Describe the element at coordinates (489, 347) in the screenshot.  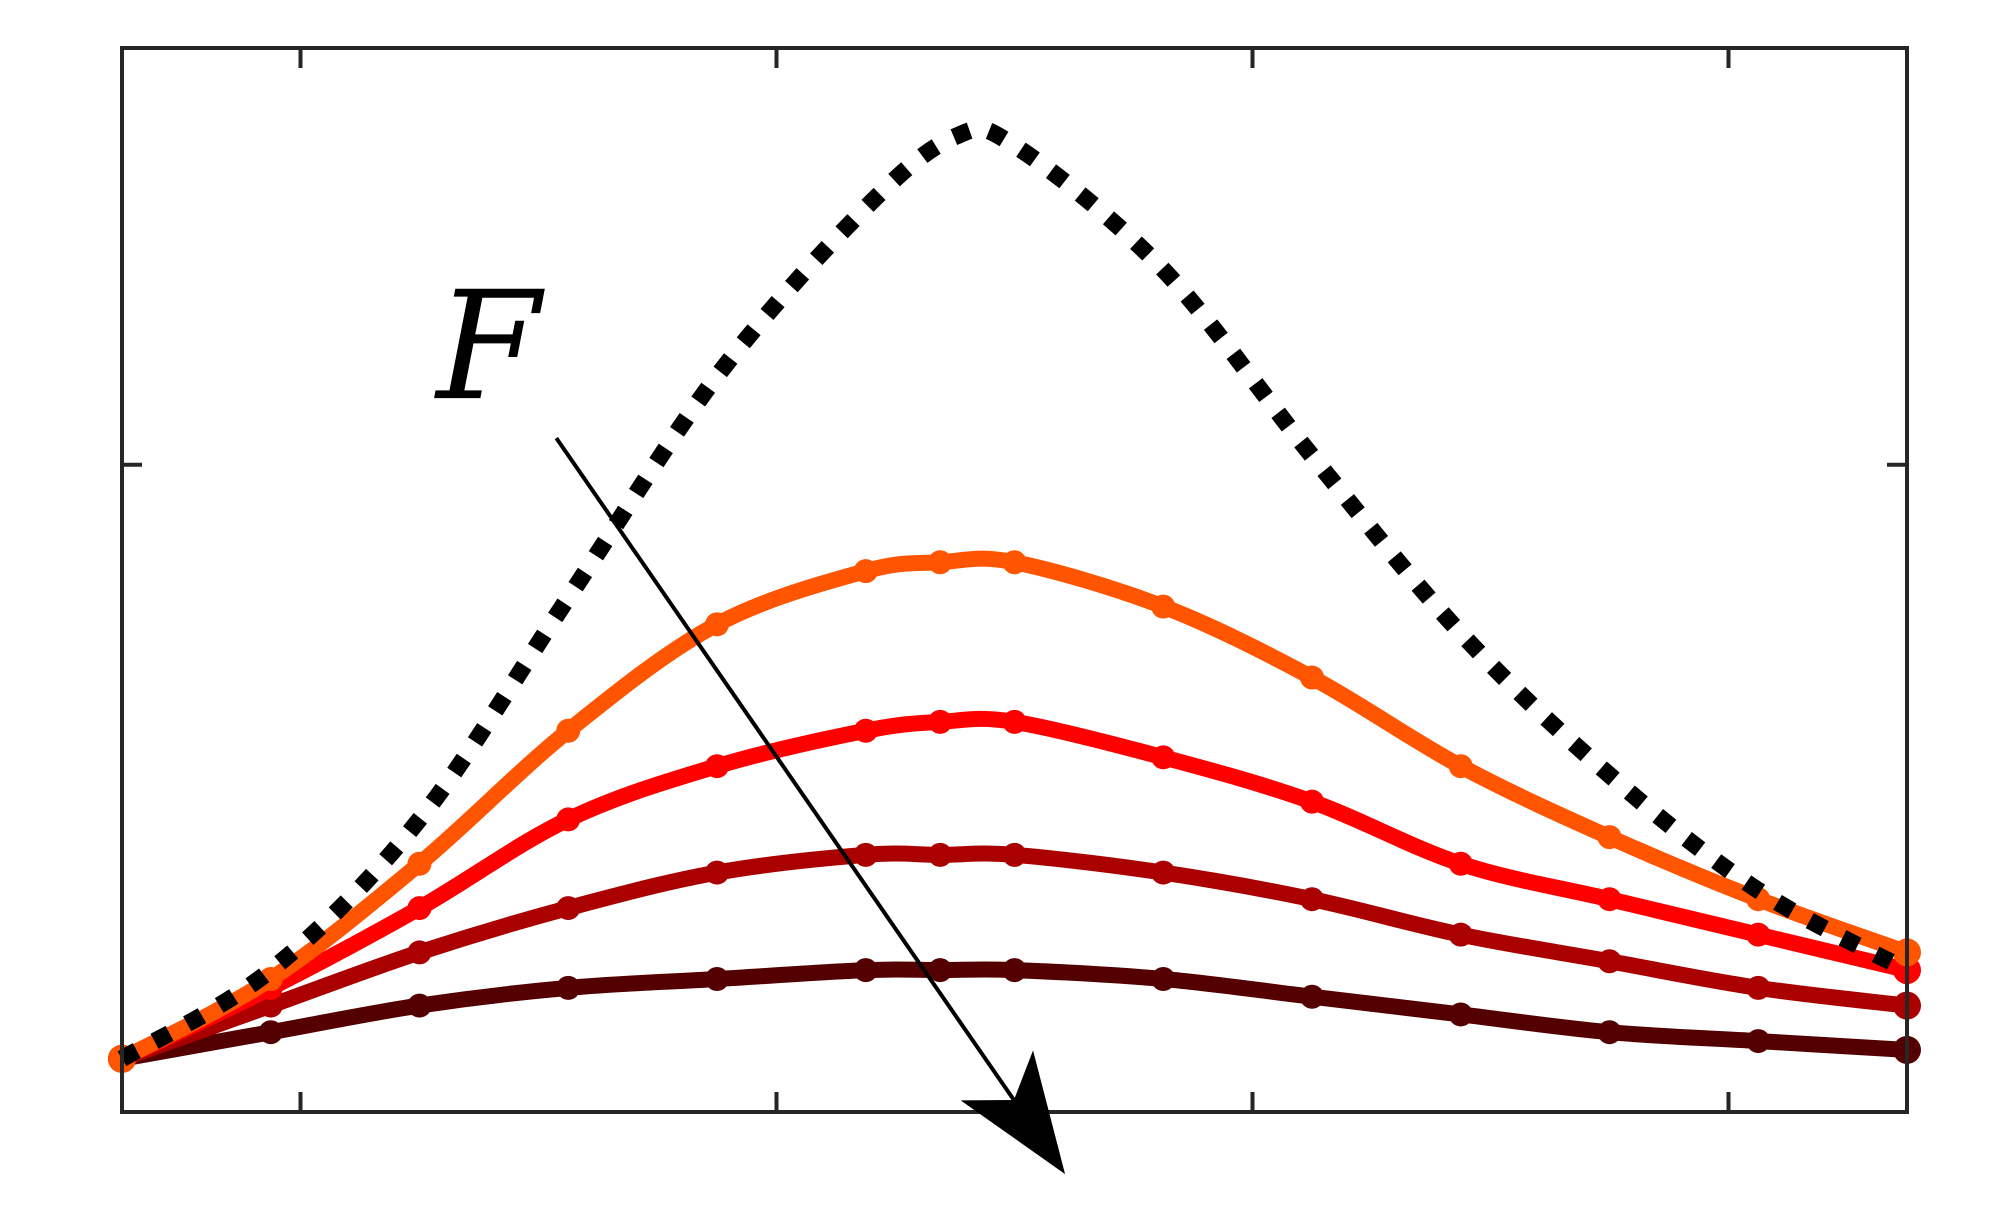
I see `annotation-label: F` at that location.